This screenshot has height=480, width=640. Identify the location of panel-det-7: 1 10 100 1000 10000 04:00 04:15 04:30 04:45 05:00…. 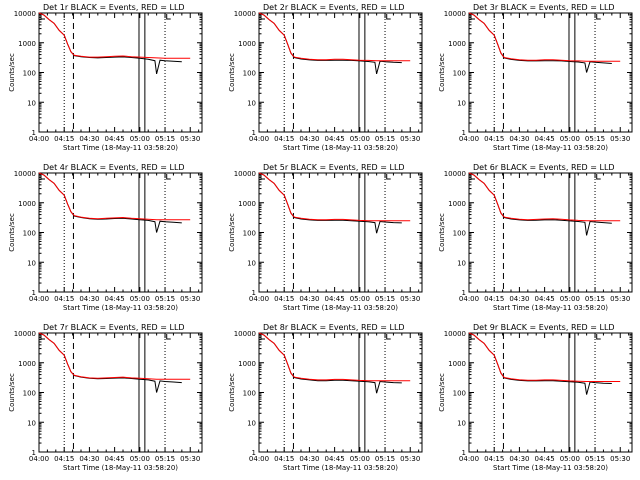
(105, 397).